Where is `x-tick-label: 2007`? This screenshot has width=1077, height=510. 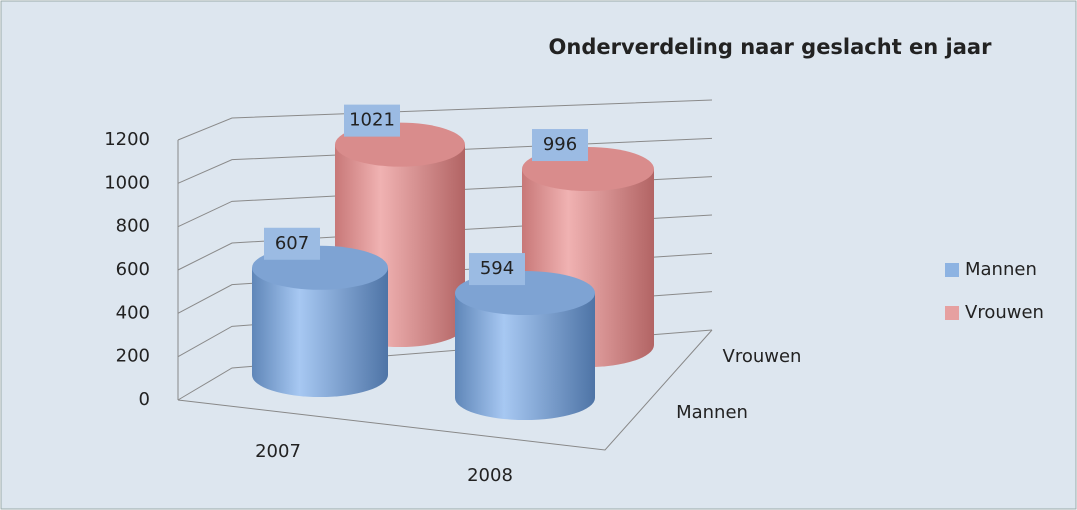 x-tick-label: 2007 is located at coordinates (278, 451).